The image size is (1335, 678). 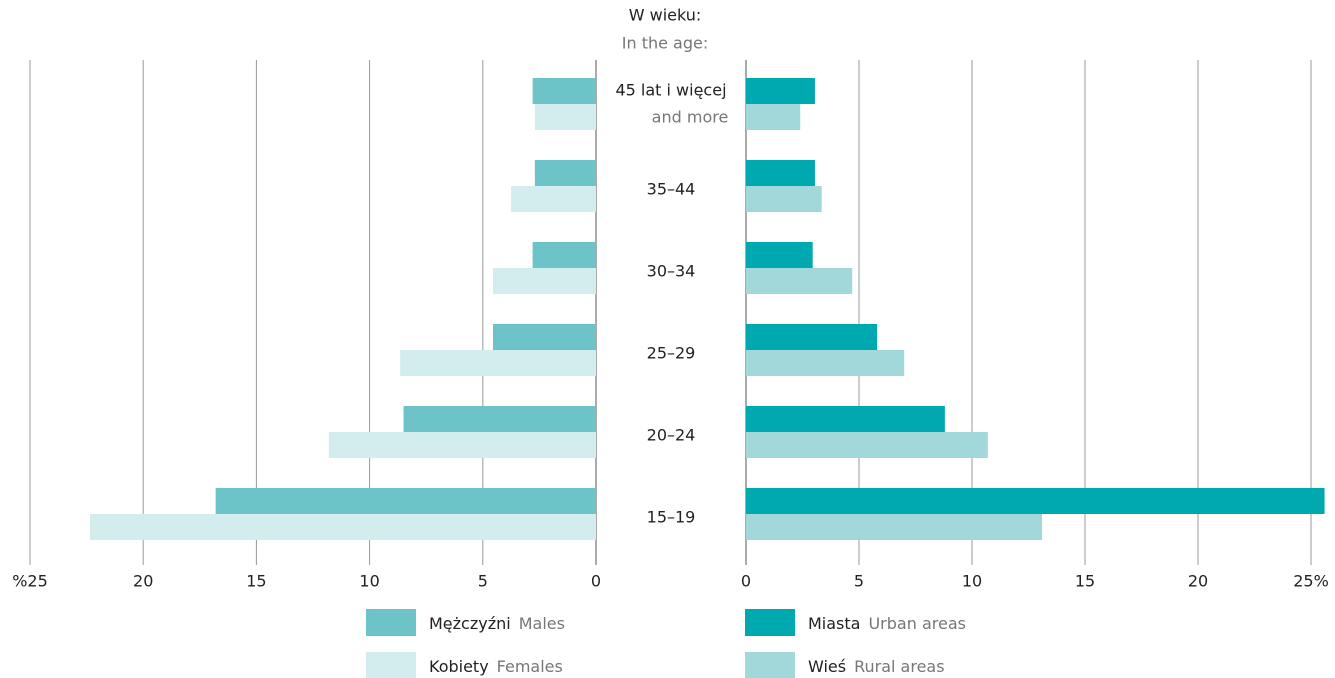 What do you see at coordinates (542, 623) in the screenshot?
I see `legend-name-en: Males` at bounding box center [542, 623].